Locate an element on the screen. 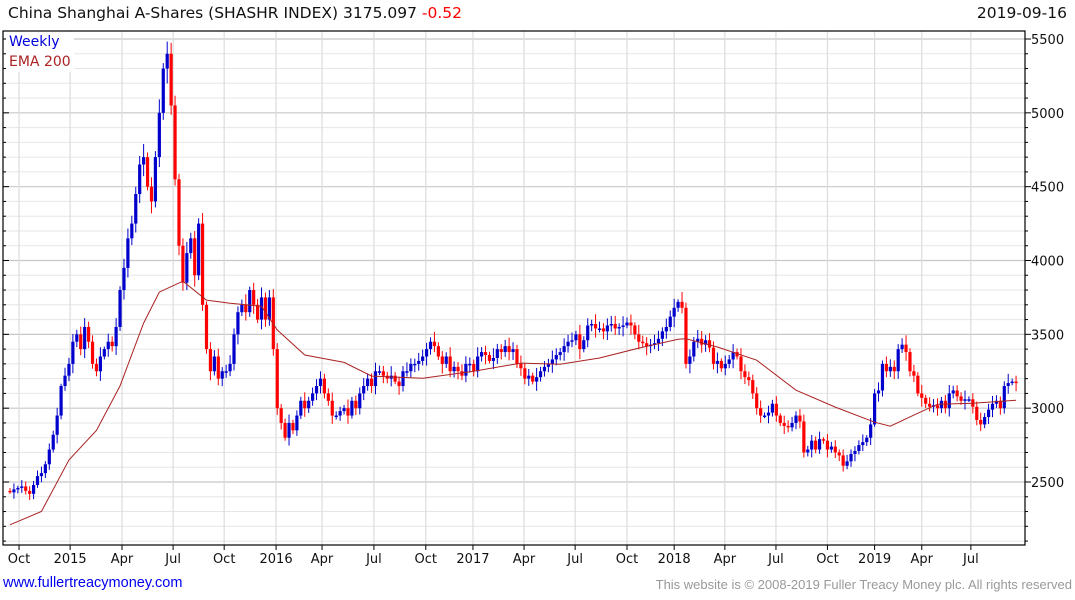 This screenshot has width=1075, height=600. legend-ema-200: EMA 200 is located at coordinates (40, 62).